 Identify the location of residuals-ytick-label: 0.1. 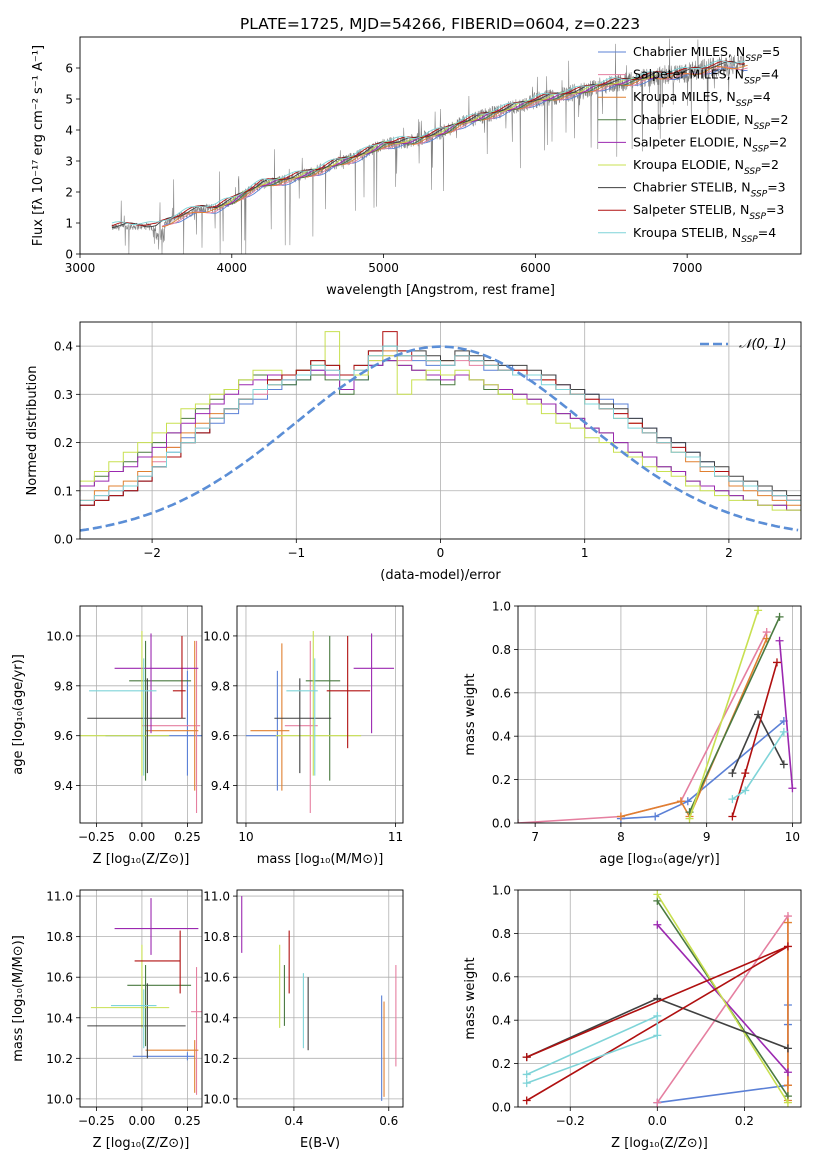
(63, 491).